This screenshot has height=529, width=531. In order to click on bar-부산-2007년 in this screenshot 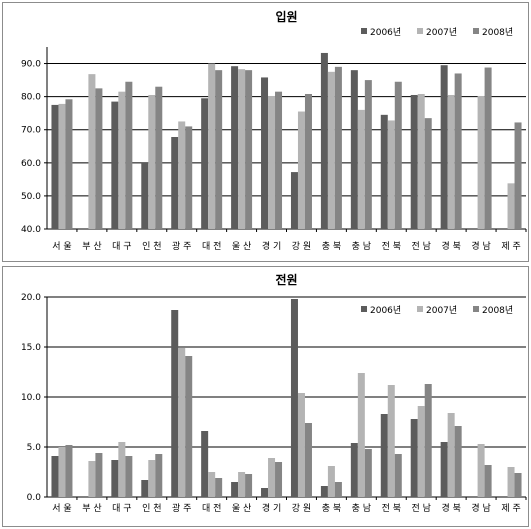, I will do `click(92, 479)`.